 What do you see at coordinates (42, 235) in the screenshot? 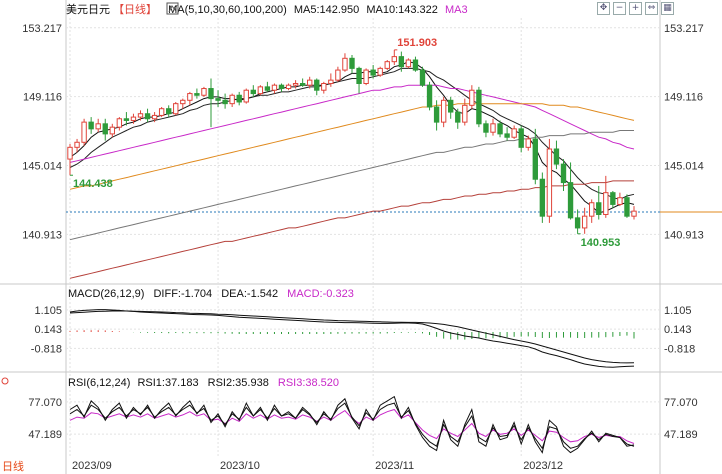
I see `price-tick-left: 140.913` at bounding box center [42, 235].